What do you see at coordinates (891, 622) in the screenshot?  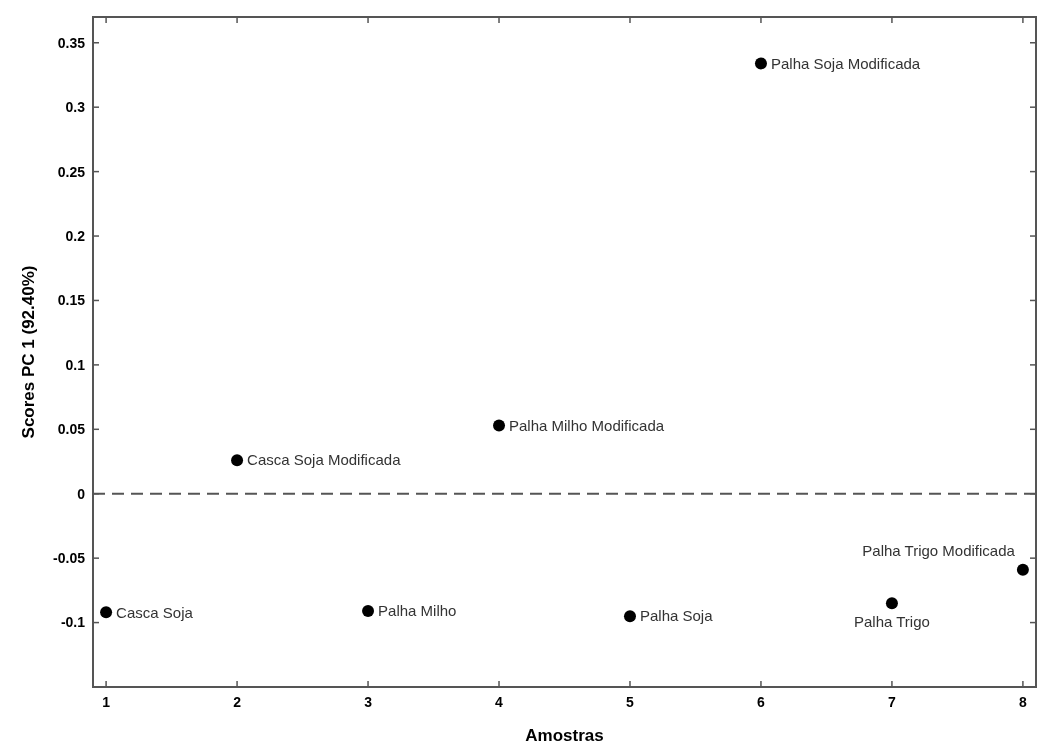 I see `annotation: Palha Trigo` at bounding box center [891, 622].